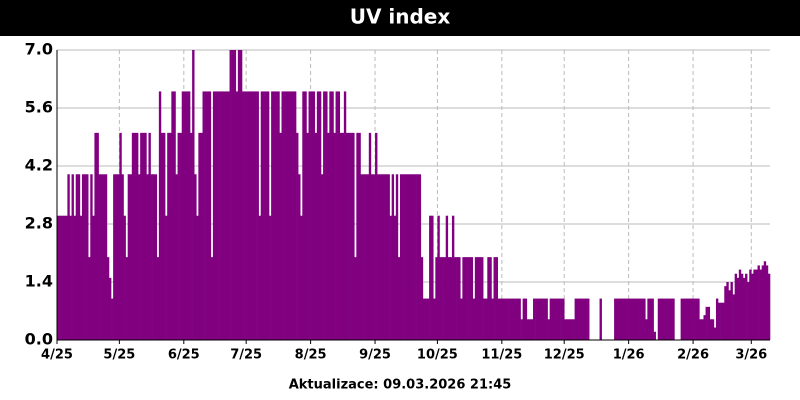 The height and width of the screenshot is (400, 800). I want to click on x-tick-label: 6/25, so click(184, 355).